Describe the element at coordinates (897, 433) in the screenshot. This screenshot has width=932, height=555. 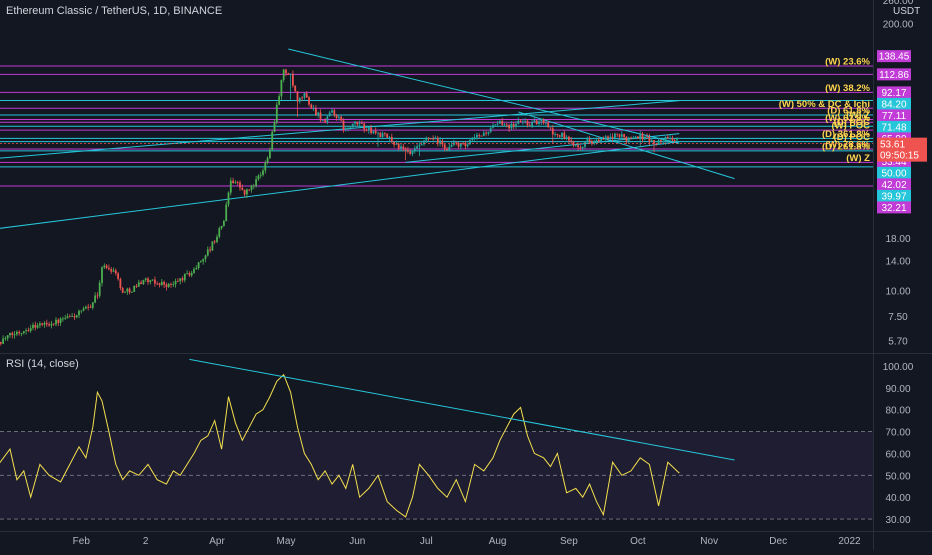
I see `rsi-tick-label: 70.00` at that location.